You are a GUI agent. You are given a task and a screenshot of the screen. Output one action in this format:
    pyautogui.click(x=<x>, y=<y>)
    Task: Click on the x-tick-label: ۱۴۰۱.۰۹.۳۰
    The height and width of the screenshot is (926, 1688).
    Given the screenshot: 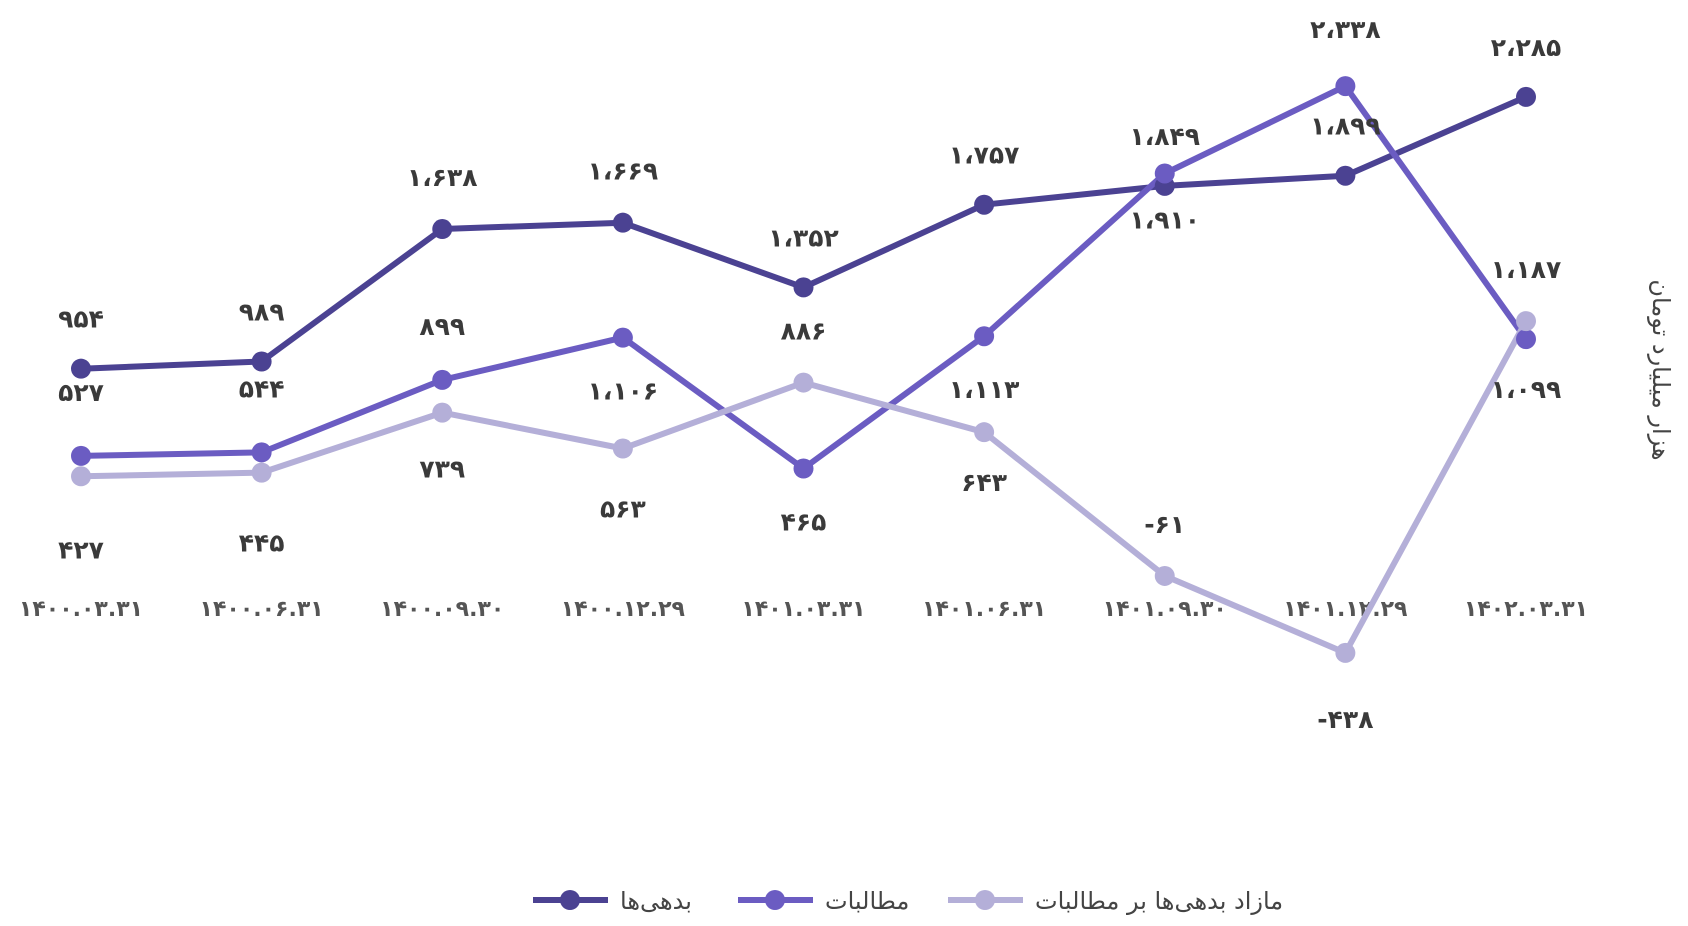 What is the action you would take?
    pyautogui.click(x=1165, y=609)
    